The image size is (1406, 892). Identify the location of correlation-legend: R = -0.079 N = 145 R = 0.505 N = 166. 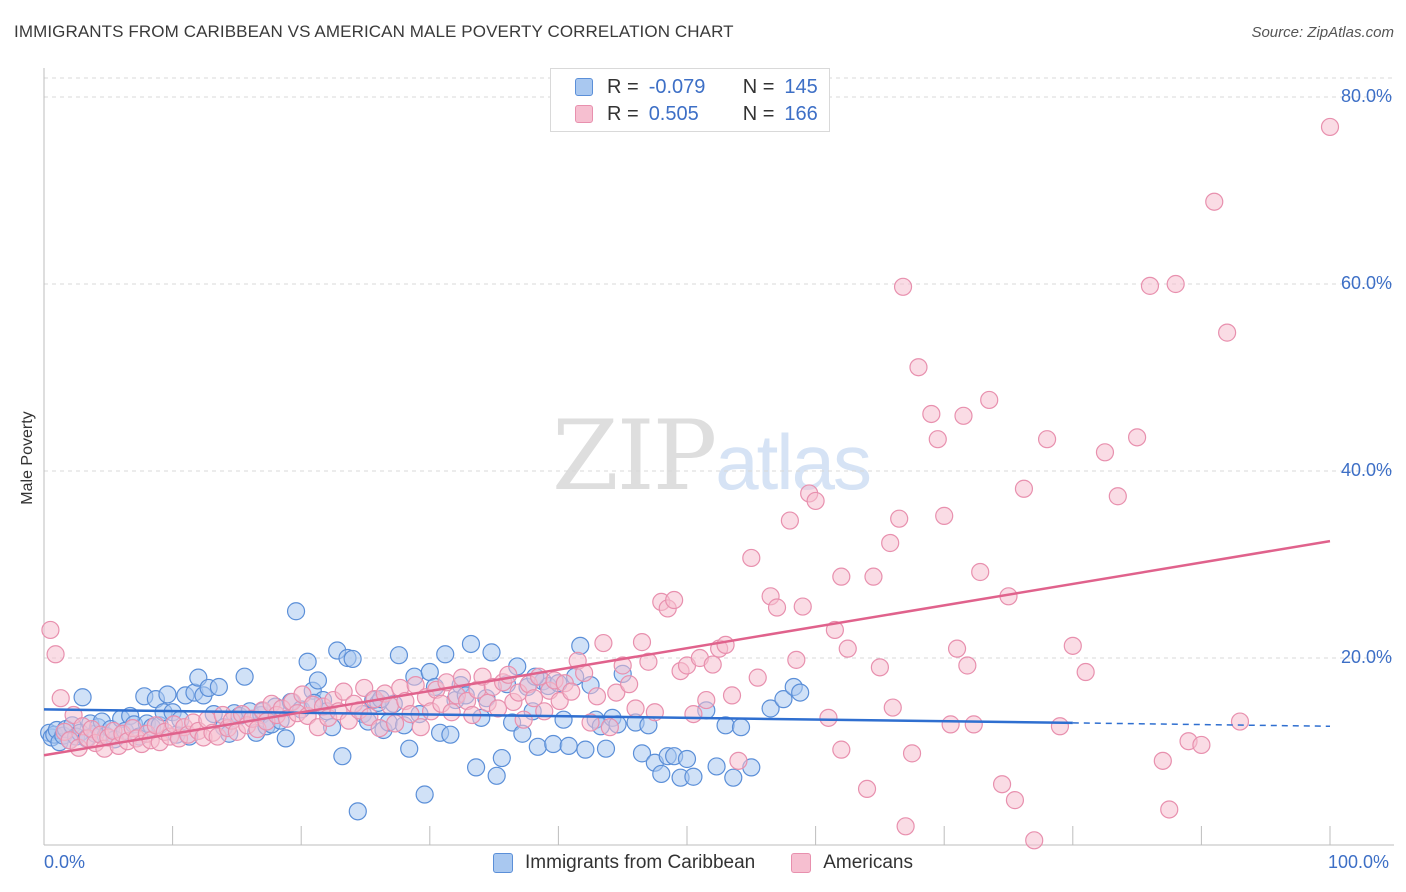
(690, 100).